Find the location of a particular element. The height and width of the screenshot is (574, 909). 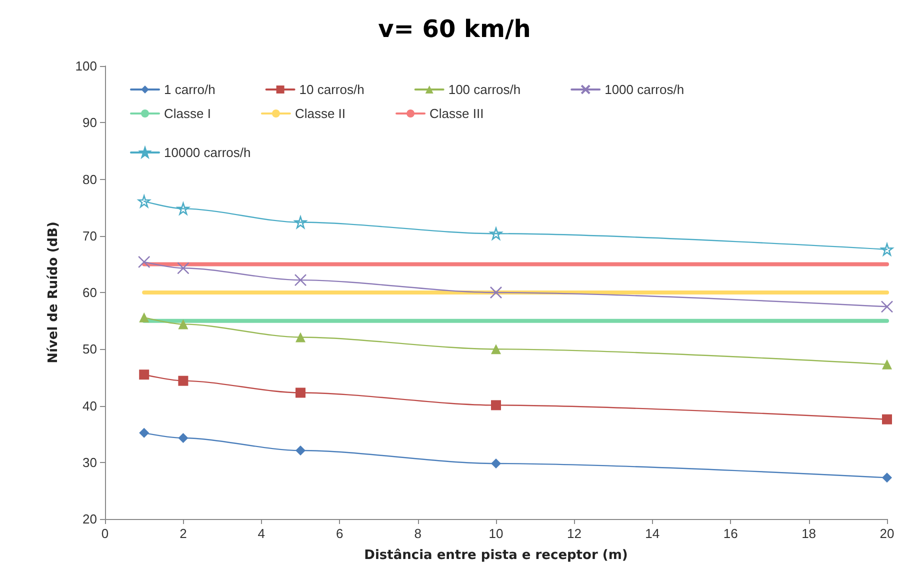

chart-title: v= 60 km/h is located at coordinates (454, 29).